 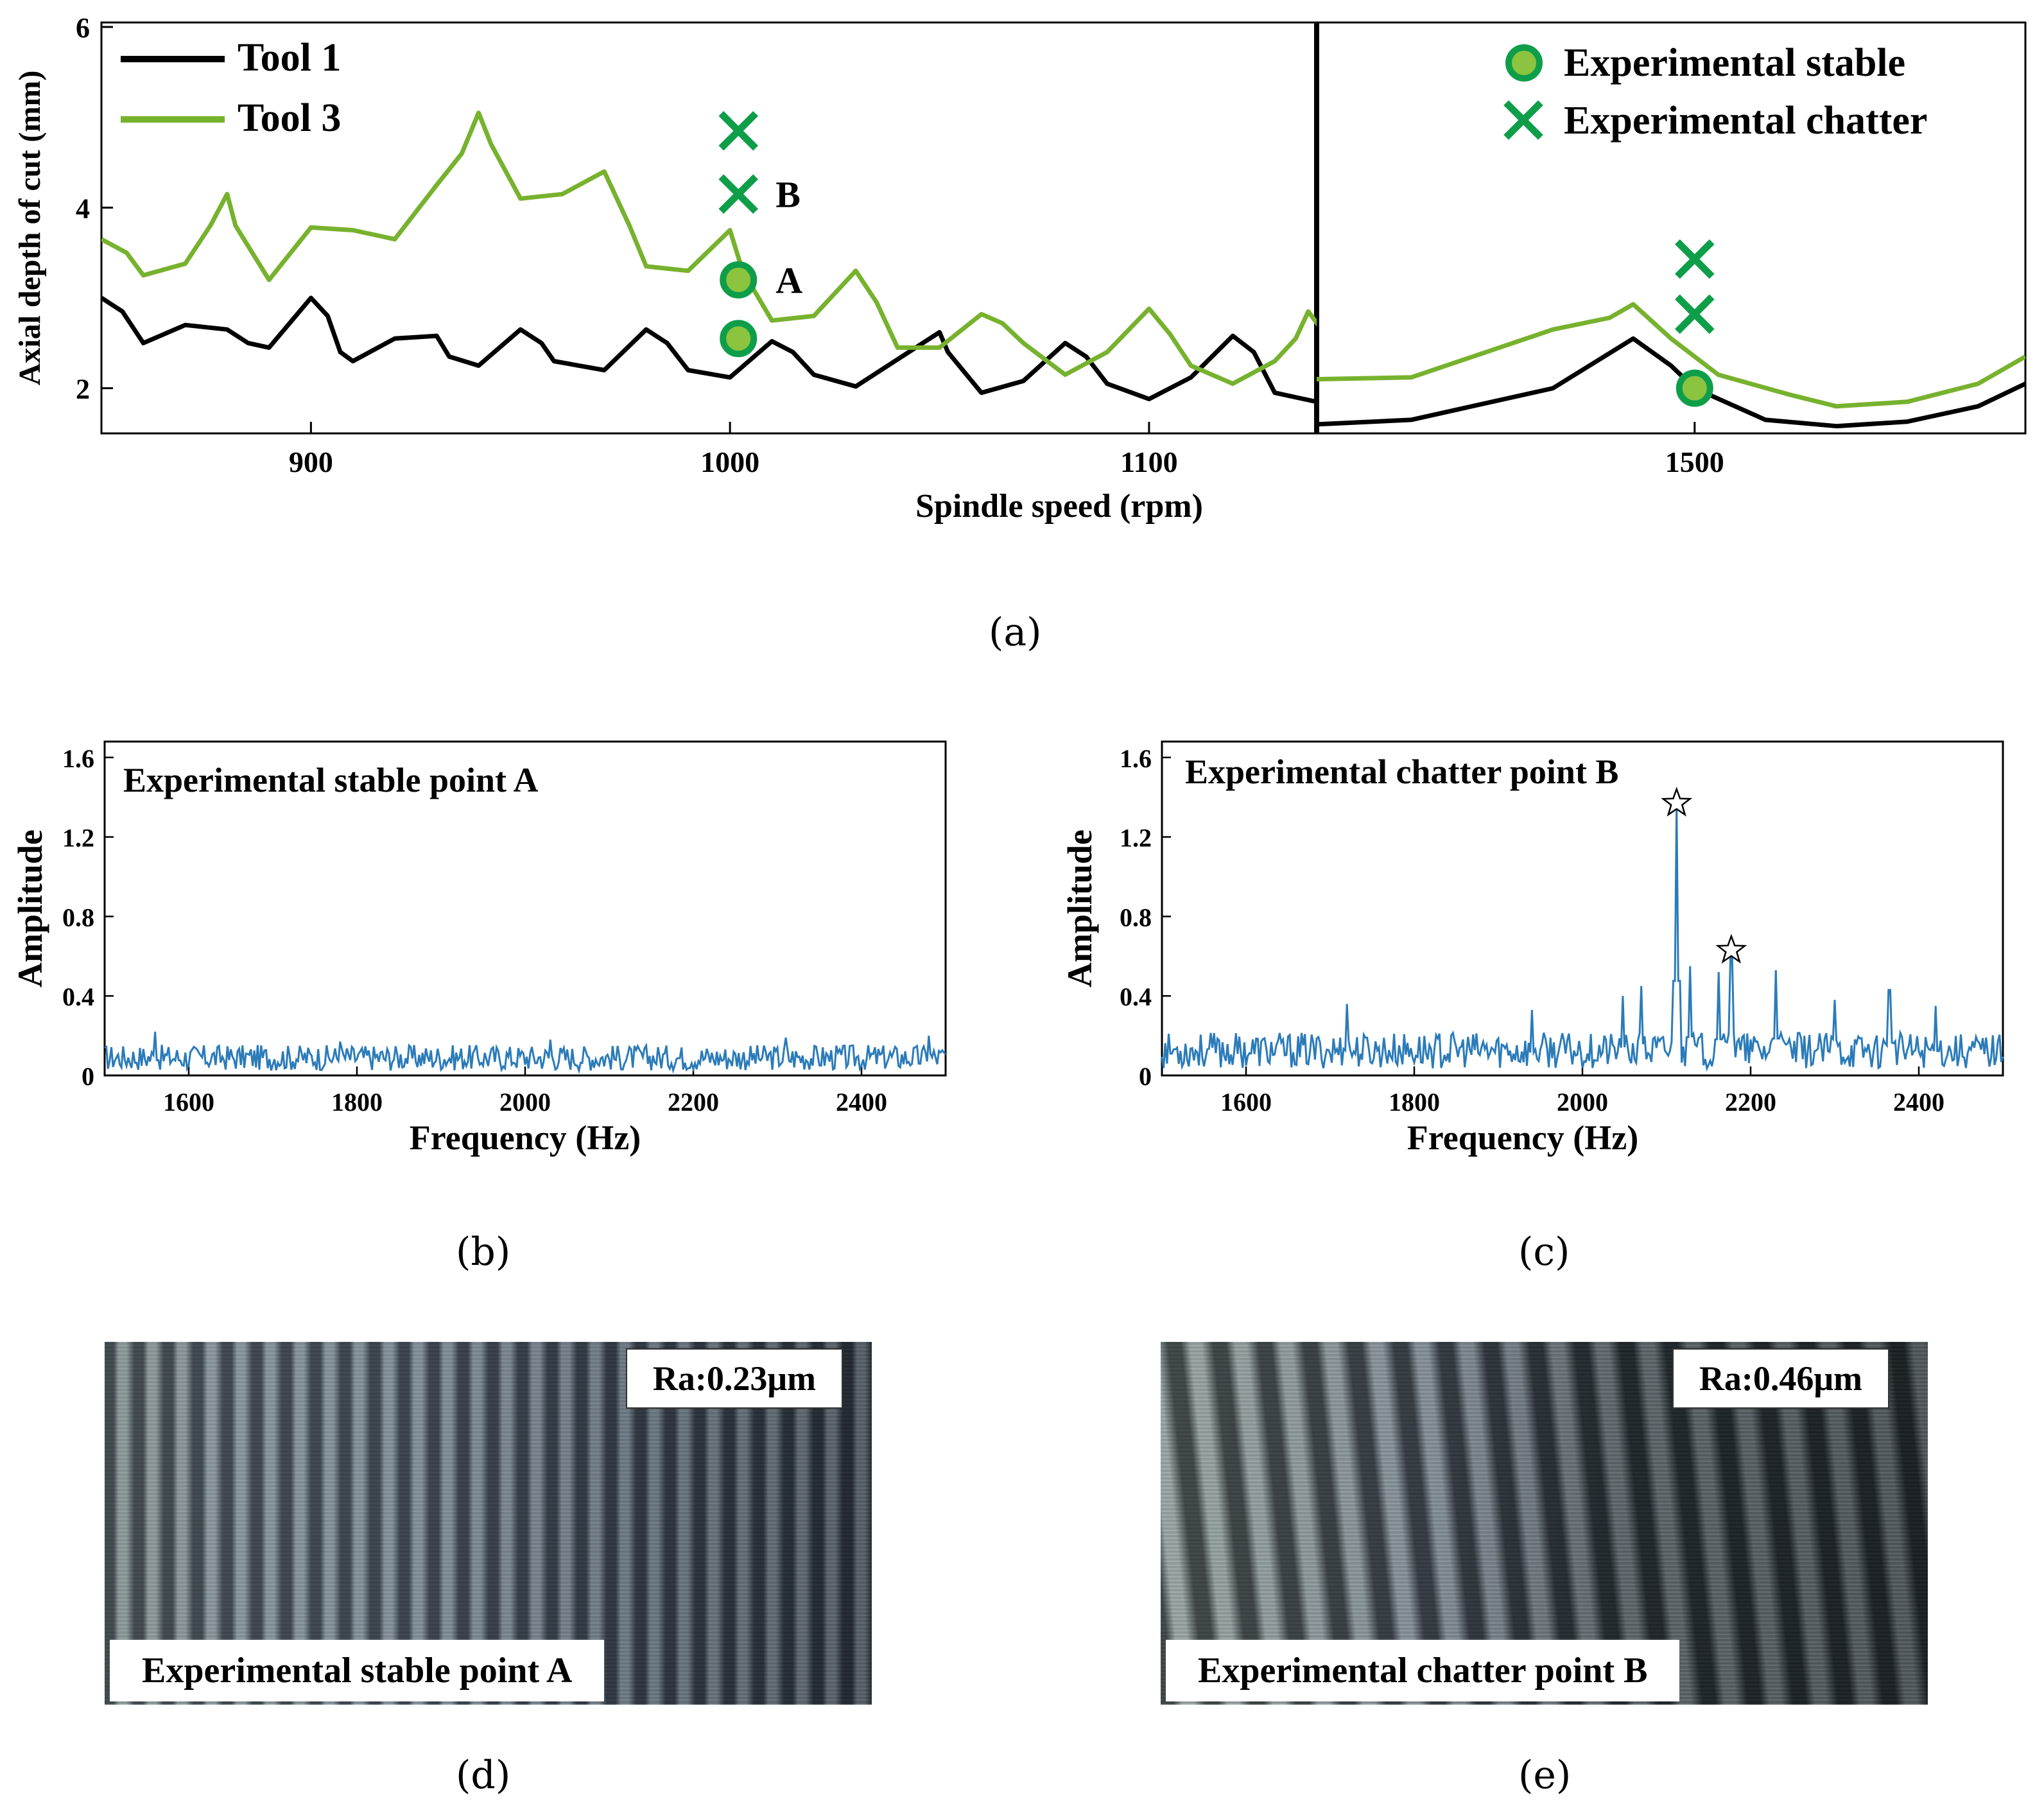 I want to click on legend-label-tool3: Tool 3, so click(x=289, y=118).